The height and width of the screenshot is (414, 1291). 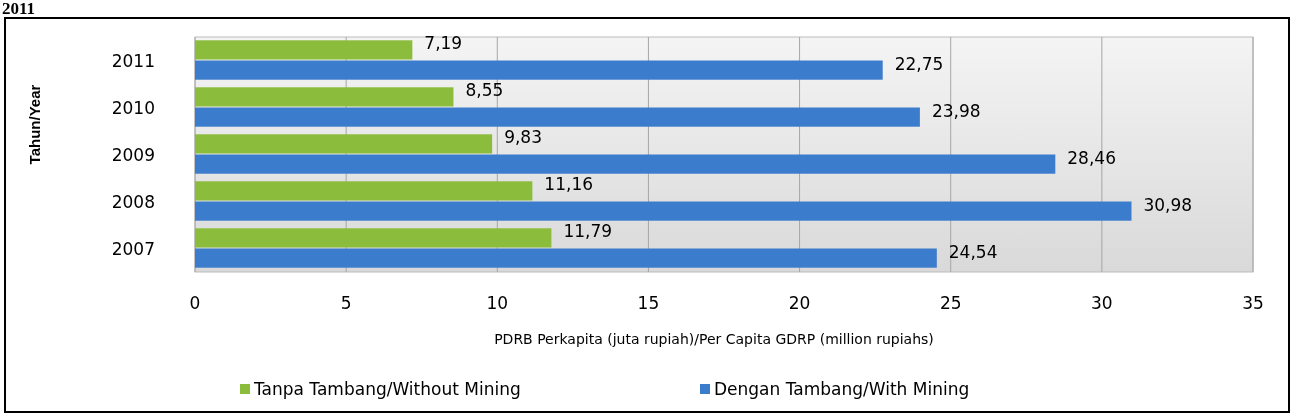 I want to click on data-label: 24,54, so click(x=973, y=251).